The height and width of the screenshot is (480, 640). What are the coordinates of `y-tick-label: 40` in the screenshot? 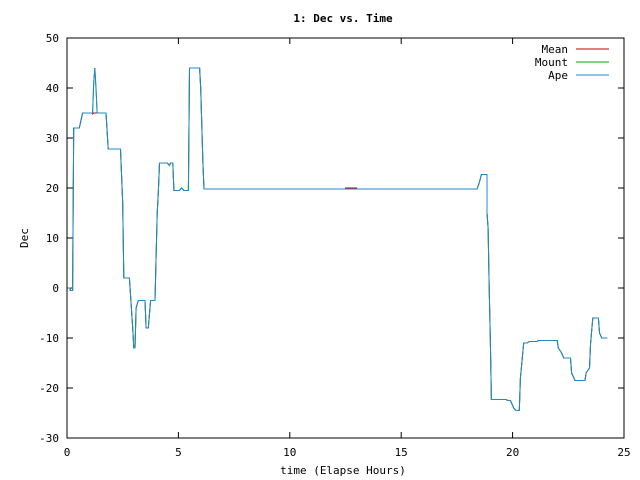 It's located at (52, 88).